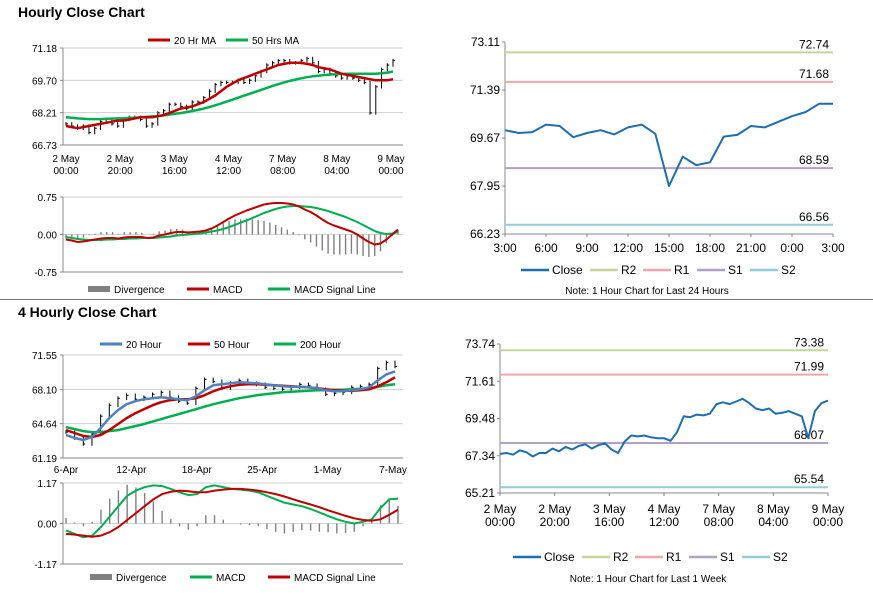 This screenshot has height=601, width=873. What do you see at coordinates (336, 171) in the screenshot?
I see `hourly-price-x-tick-label: 04:00` at bounding box center [336, 171].